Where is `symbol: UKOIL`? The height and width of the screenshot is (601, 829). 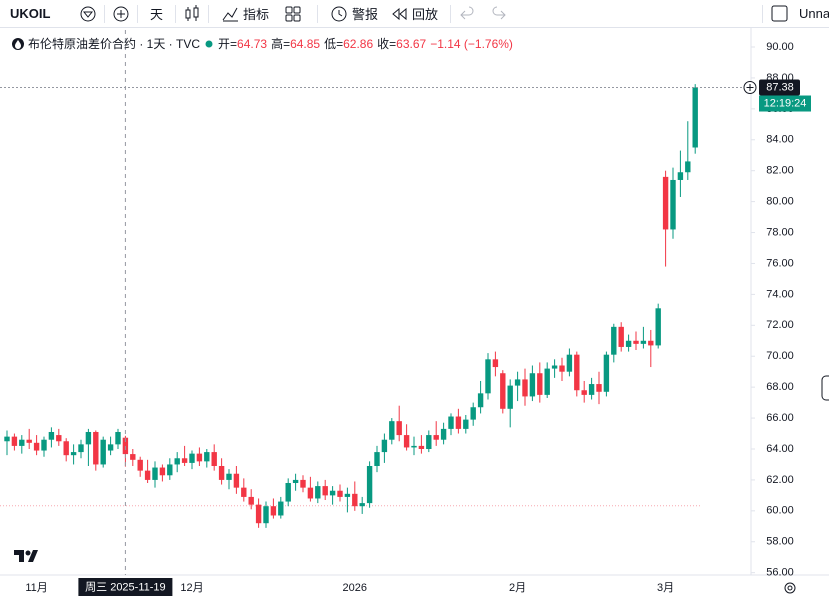
symbol: UKOIL is located at coordinates (30, 13).